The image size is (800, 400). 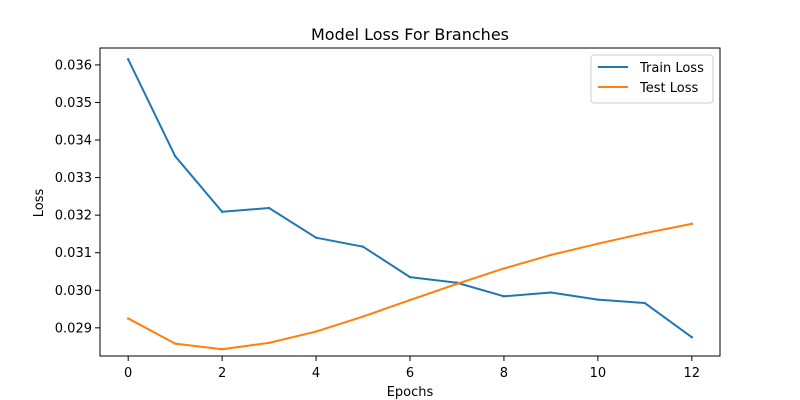 I want to click on x-tick-label: 10, so click(x=598, y=373).